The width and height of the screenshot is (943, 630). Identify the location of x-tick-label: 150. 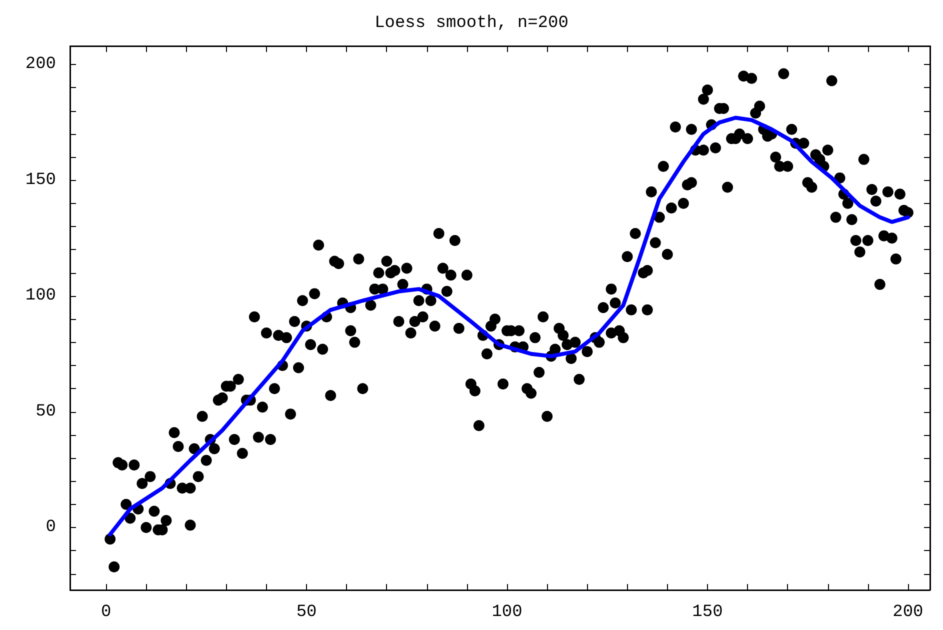
(707, 612).